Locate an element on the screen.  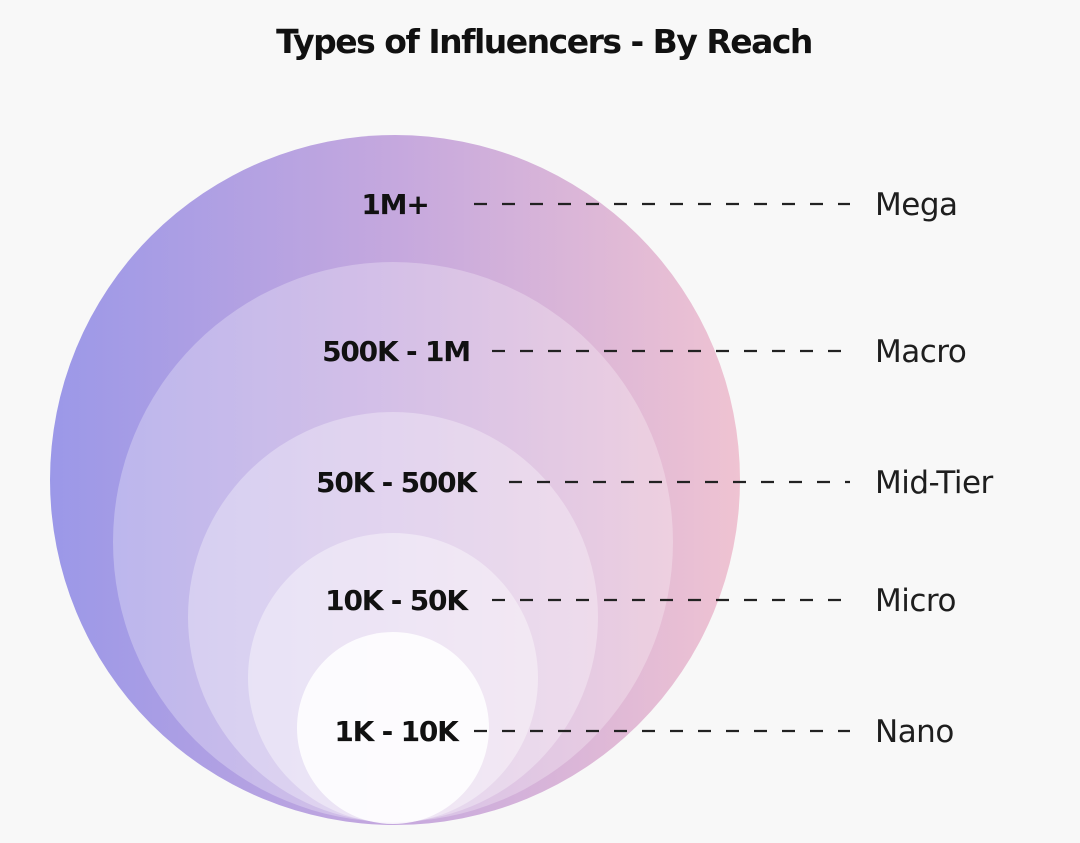
range-label-mega: 1M+ is located at coordinates (394, 204).